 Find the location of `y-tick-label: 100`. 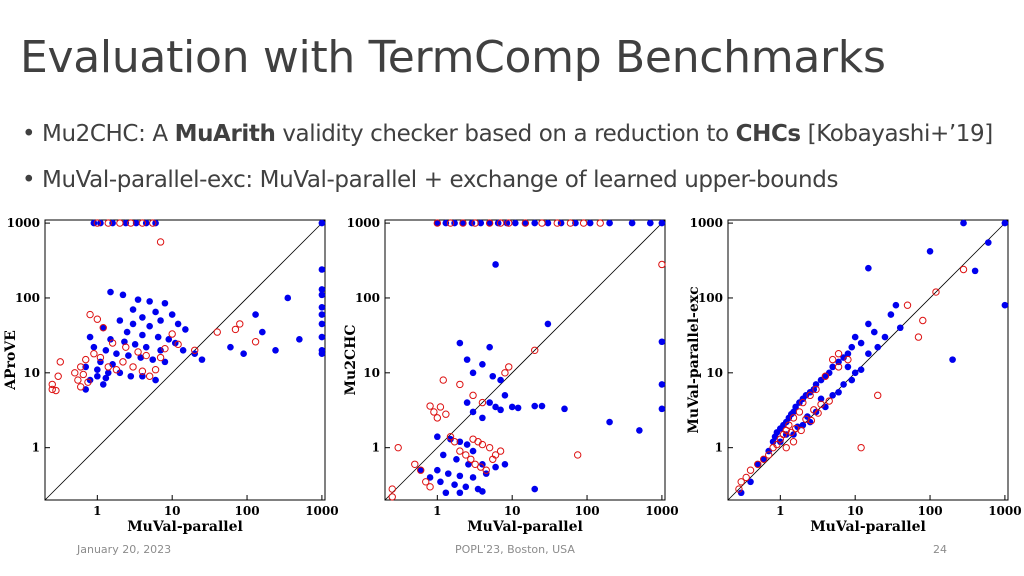

y-tick-label: 100 is located at coordinates (27, 298).